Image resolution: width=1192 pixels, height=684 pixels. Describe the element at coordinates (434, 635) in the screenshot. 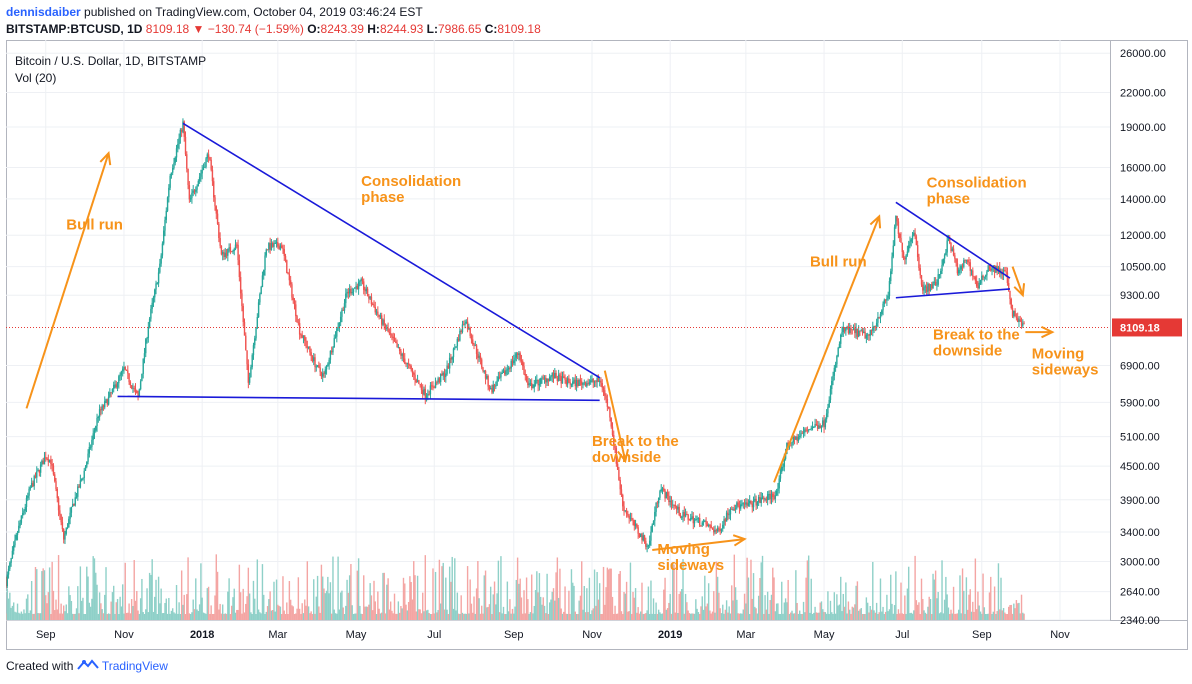

I see `x-tick-label: Jul` at that location.